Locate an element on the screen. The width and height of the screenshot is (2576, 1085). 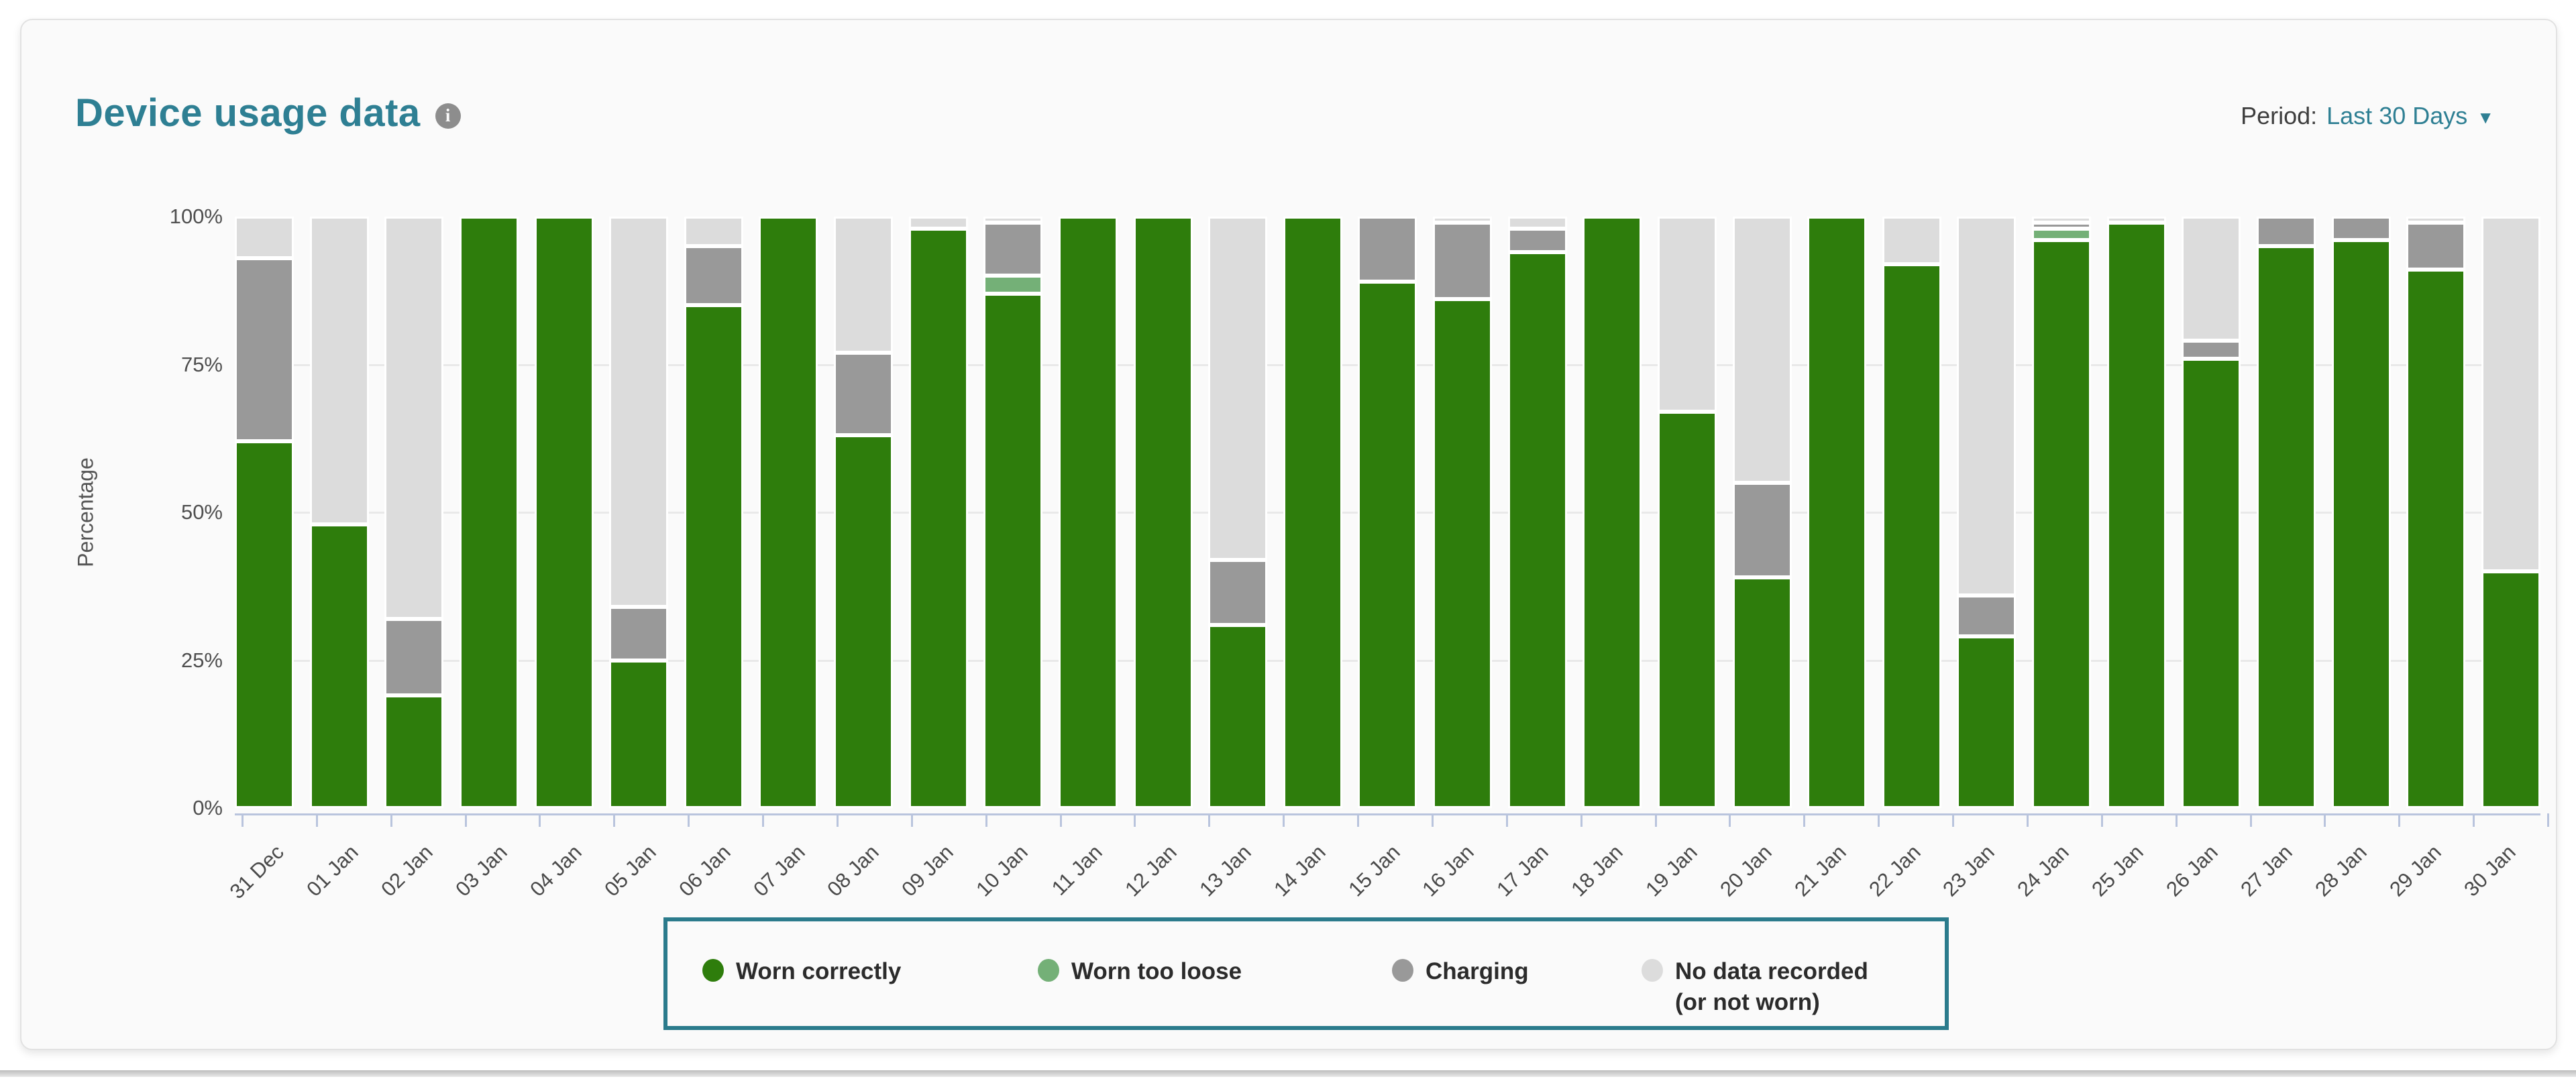
bar-22-jan is located at coordinates (1911, 512).